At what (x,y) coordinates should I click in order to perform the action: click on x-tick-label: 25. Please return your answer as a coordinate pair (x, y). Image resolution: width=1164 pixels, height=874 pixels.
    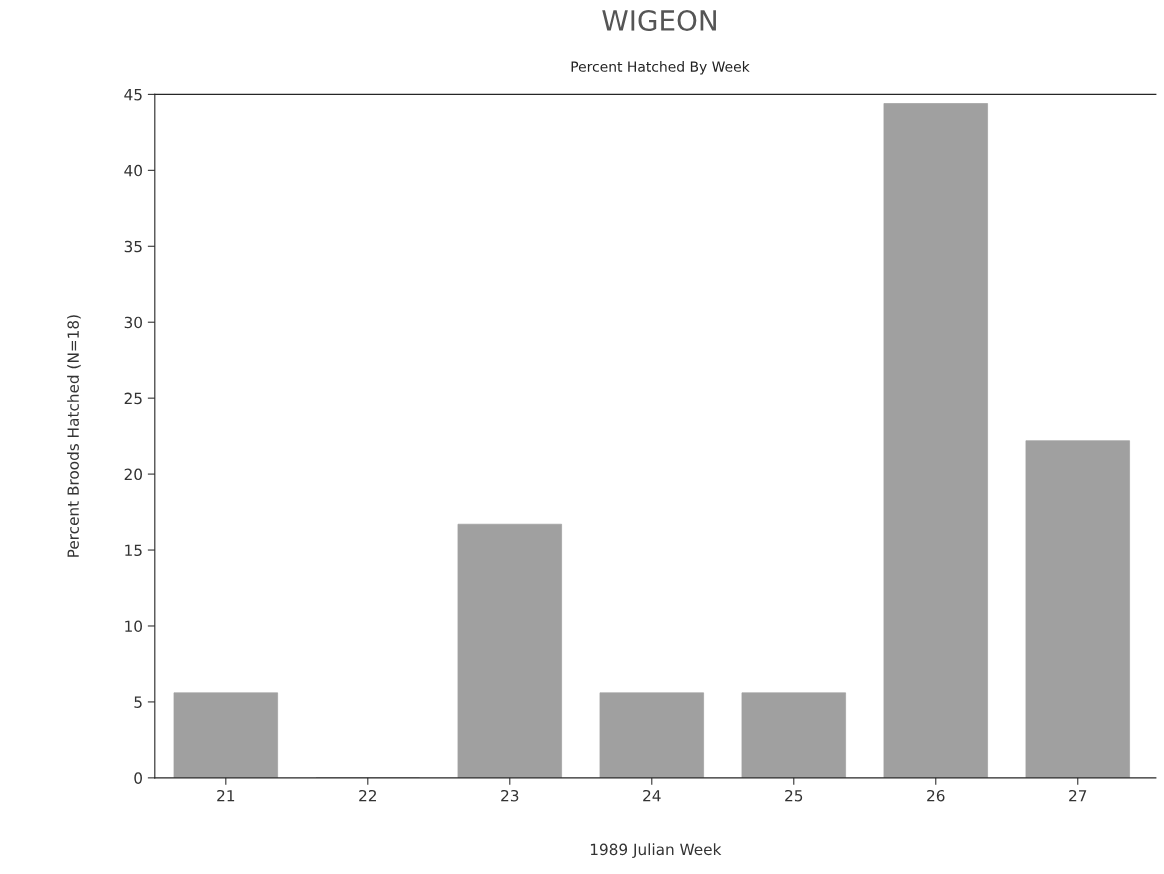
    Looking at the image, I should click on (794, 795).